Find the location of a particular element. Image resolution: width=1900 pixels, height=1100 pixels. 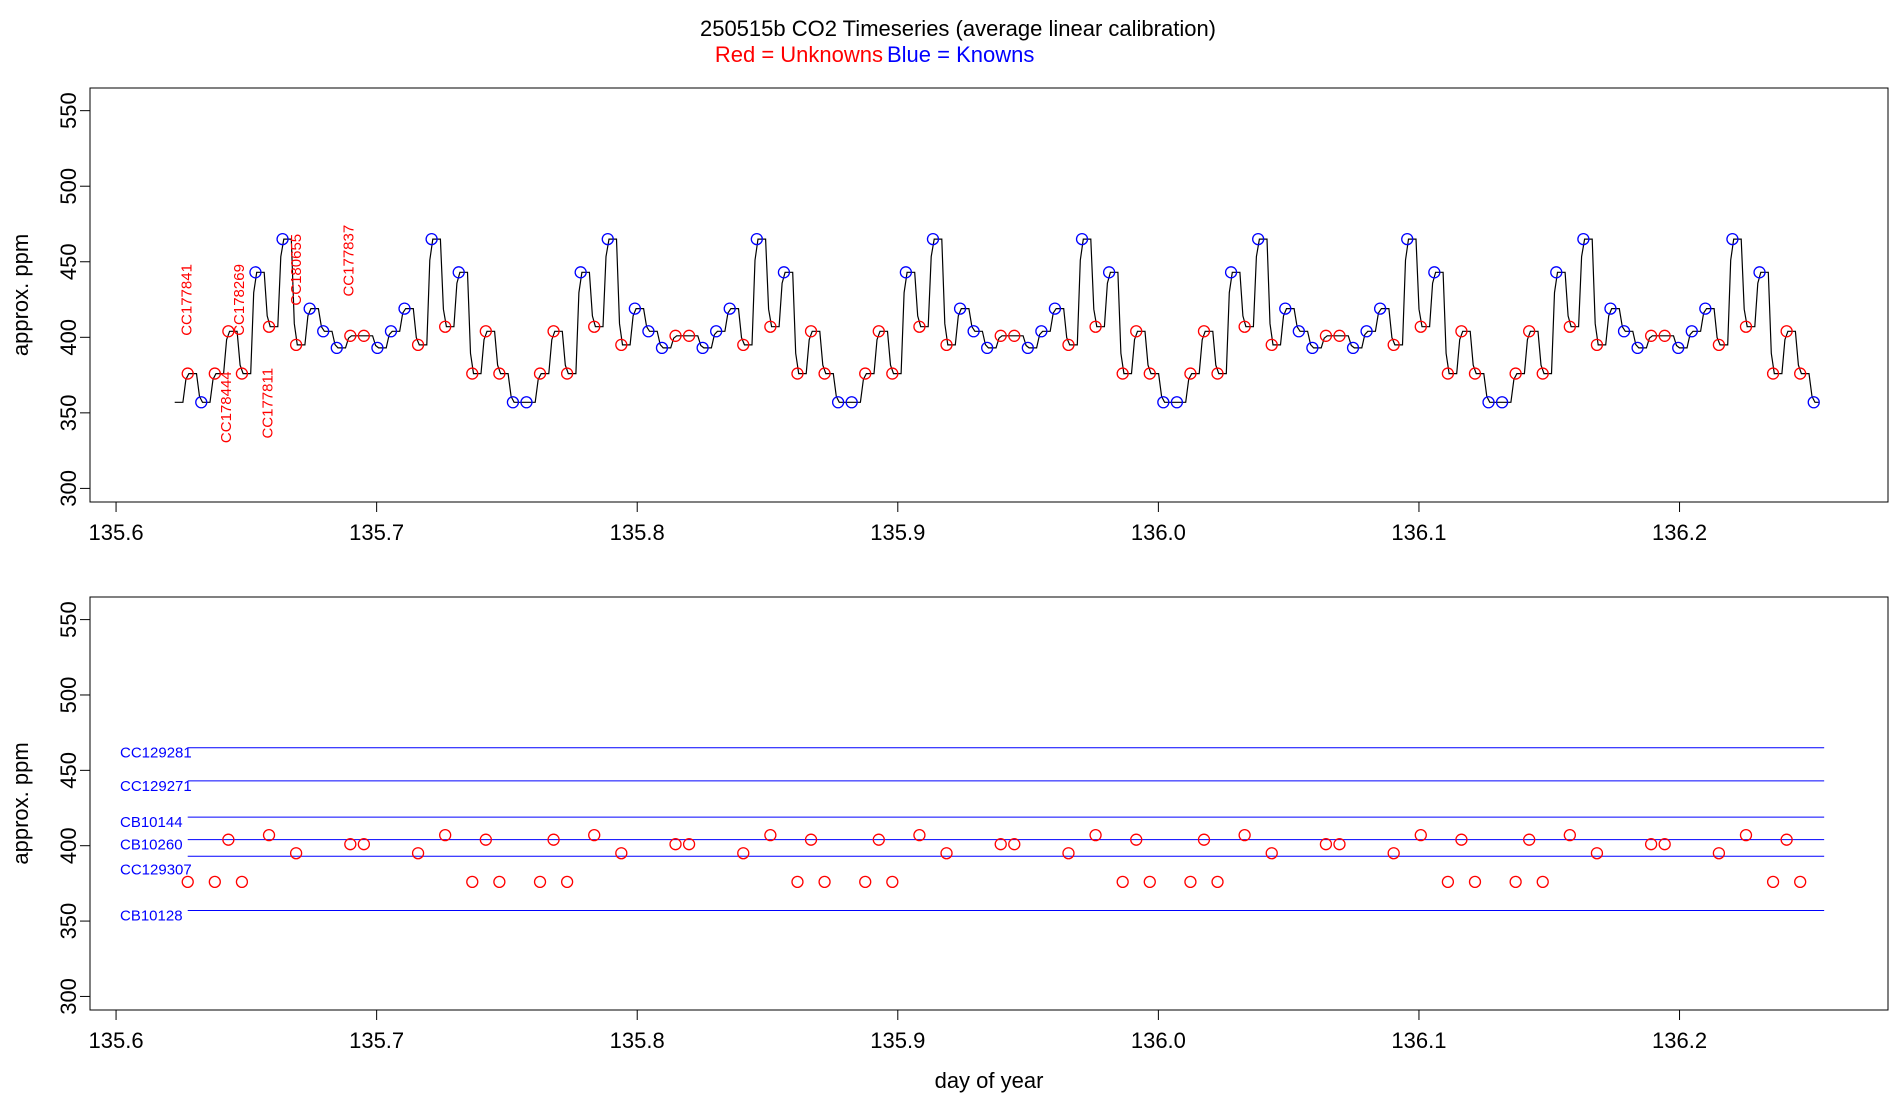

x-tick-label: 136.0 is located at coordinates (1158, 1040).